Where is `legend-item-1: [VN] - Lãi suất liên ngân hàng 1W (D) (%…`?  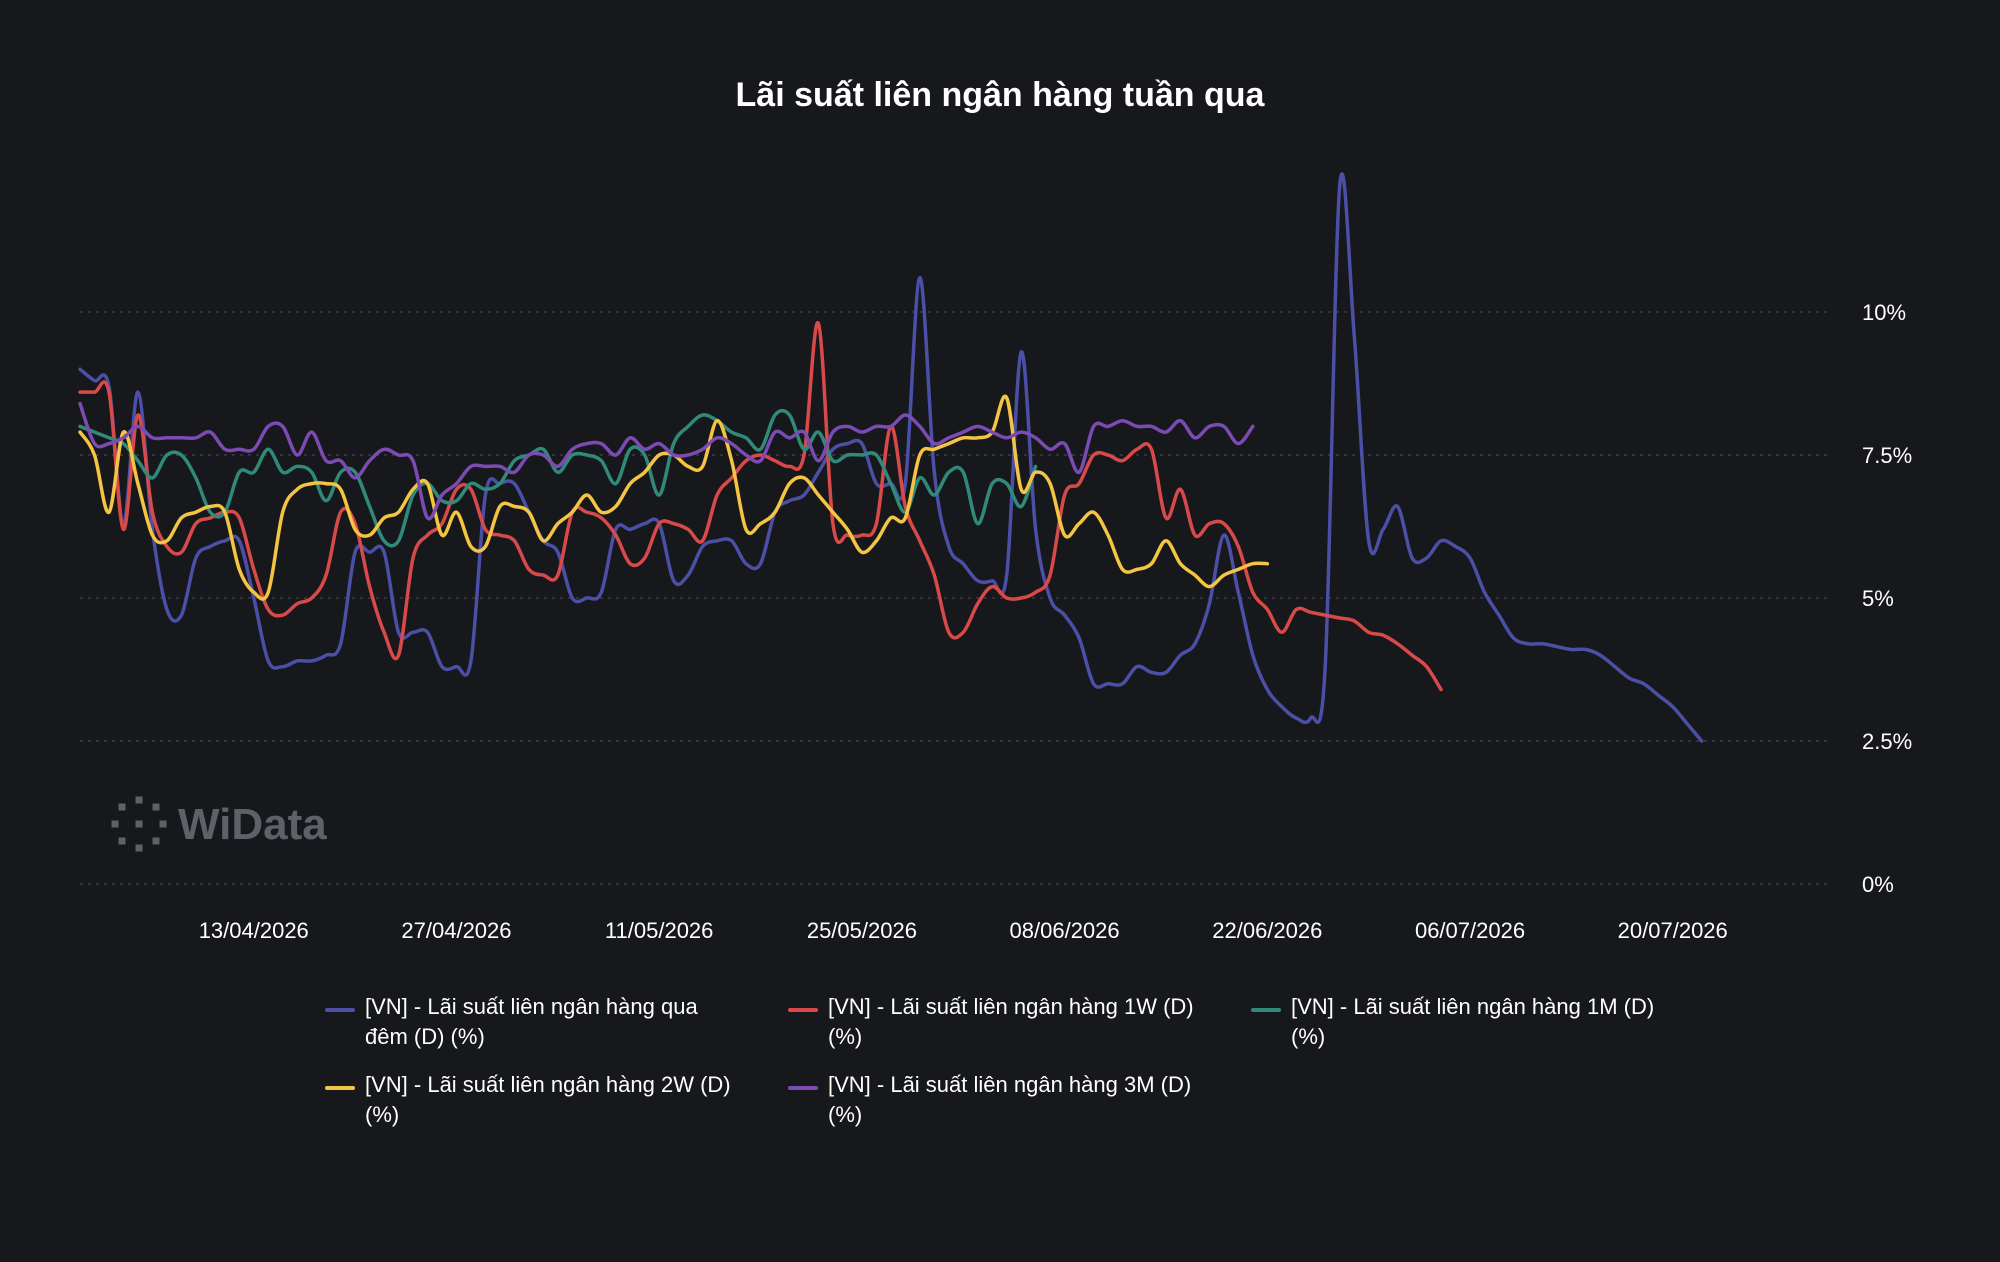
legend-item-1: [VN] - Lãi suất liên ngân hàng 1W (D) (%… is located at coordinates (1019, 1022).